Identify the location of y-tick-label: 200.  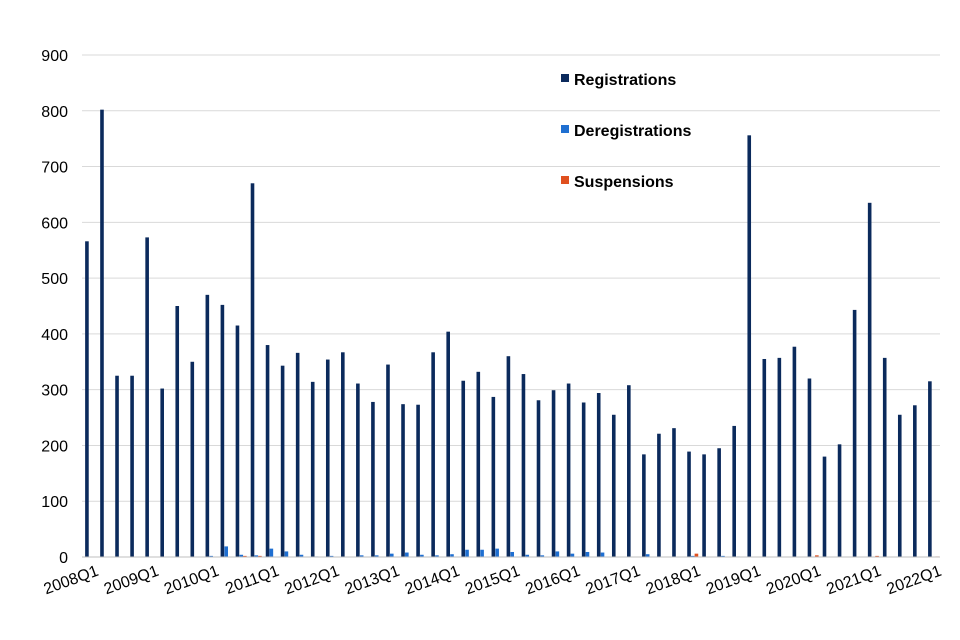
(54, 446).